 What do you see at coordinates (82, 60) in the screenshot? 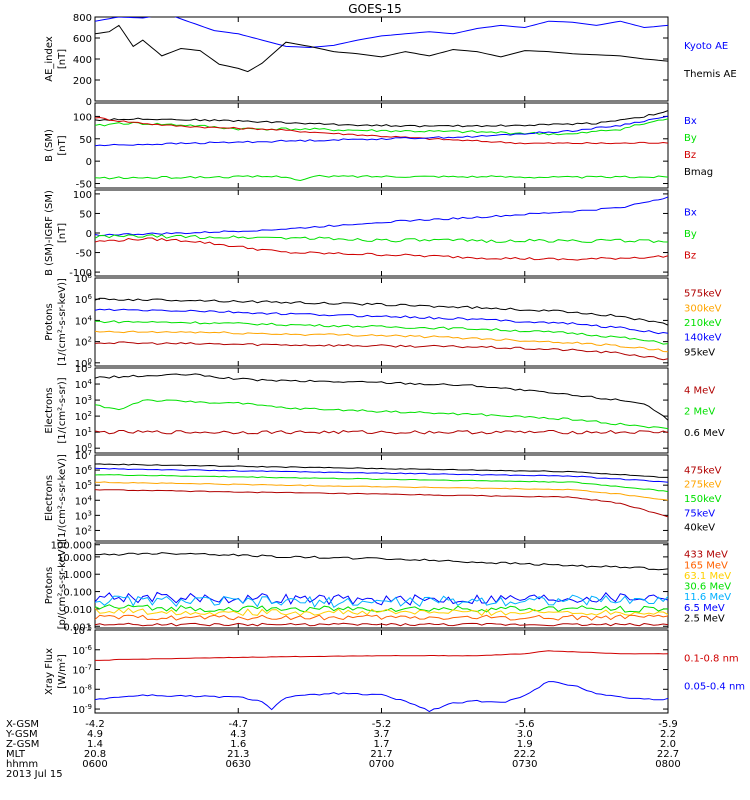
I see `y-tick-label: 400` at bounding box center [82, 60].